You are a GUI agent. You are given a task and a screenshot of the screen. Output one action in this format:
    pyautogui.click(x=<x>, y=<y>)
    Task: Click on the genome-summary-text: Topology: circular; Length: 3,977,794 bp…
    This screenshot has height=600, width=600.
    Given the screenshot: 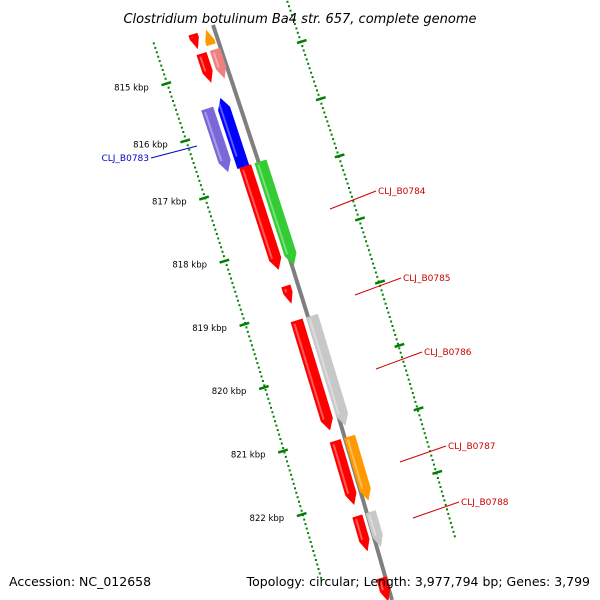 What is the action you would take?
    pyautogui.click(x=418, y=581)
    